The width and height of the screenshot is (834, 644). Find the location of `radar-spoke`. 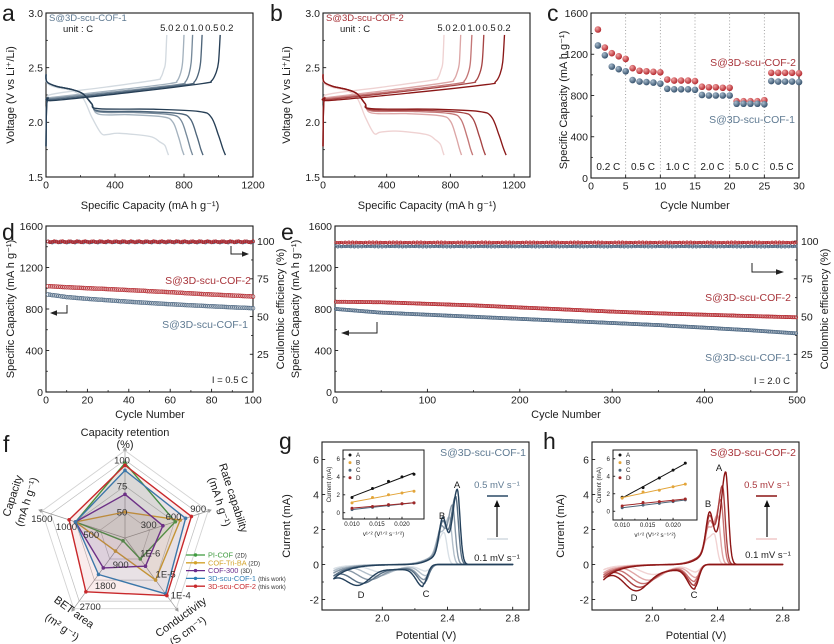

radar-spoke is located at coordinates (166, 524).